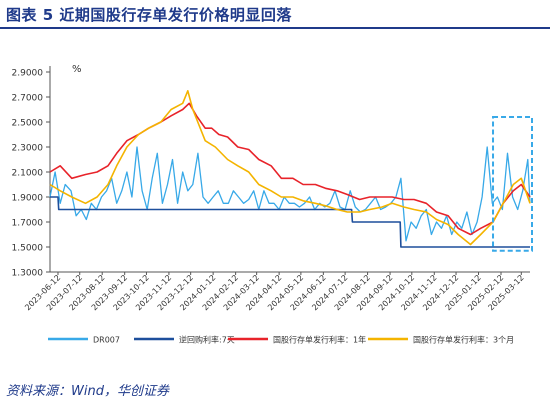 Image resolution: width=550 pixels, height=404 pixels. What do you see at coordinates (207, 340) in the screenshot?
I see `legend-label-2: 逆回购利率:7天` at bounding box center [207, 340].